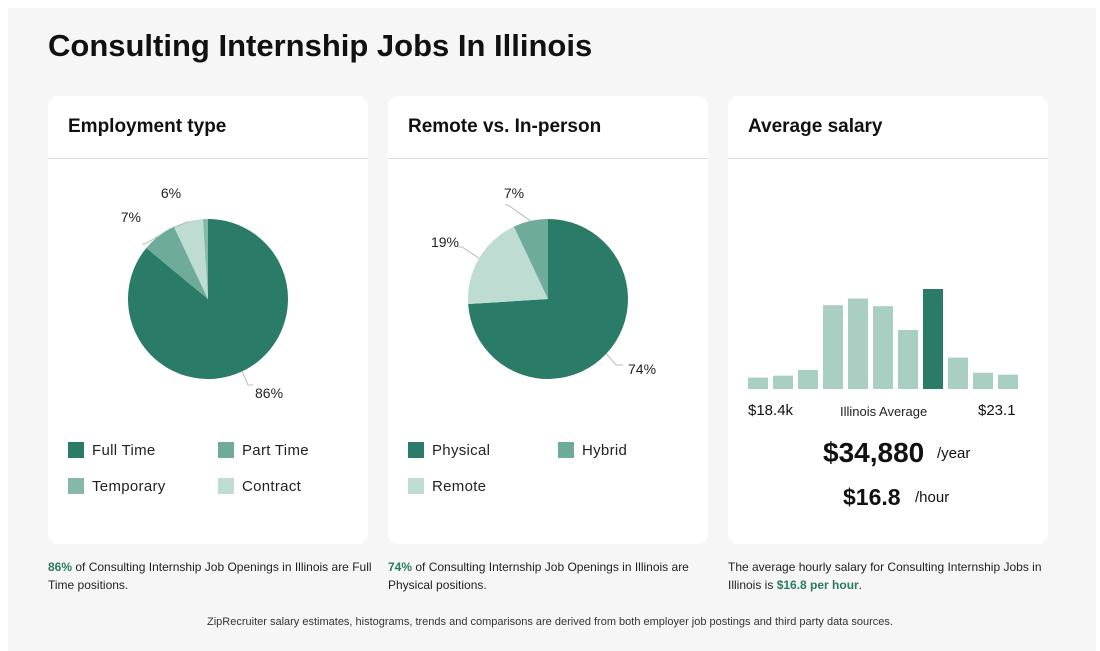 This screenshot has height=651, width=1100. I want to click on pie-slice-contract, so click(205, 259).